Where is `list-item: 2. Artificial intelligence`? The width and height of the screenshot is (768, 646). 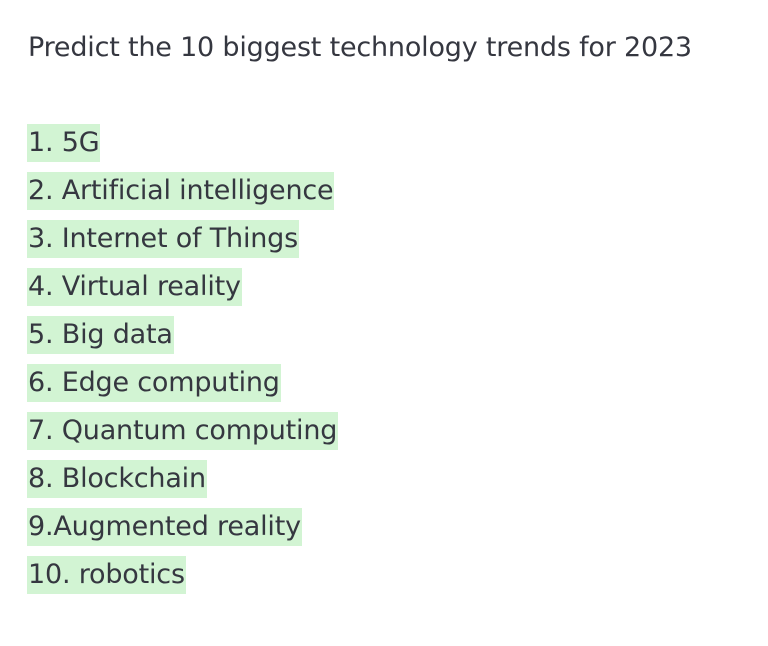 list-item: 2. Artificial intelligence is located at coordinates (182, 196).